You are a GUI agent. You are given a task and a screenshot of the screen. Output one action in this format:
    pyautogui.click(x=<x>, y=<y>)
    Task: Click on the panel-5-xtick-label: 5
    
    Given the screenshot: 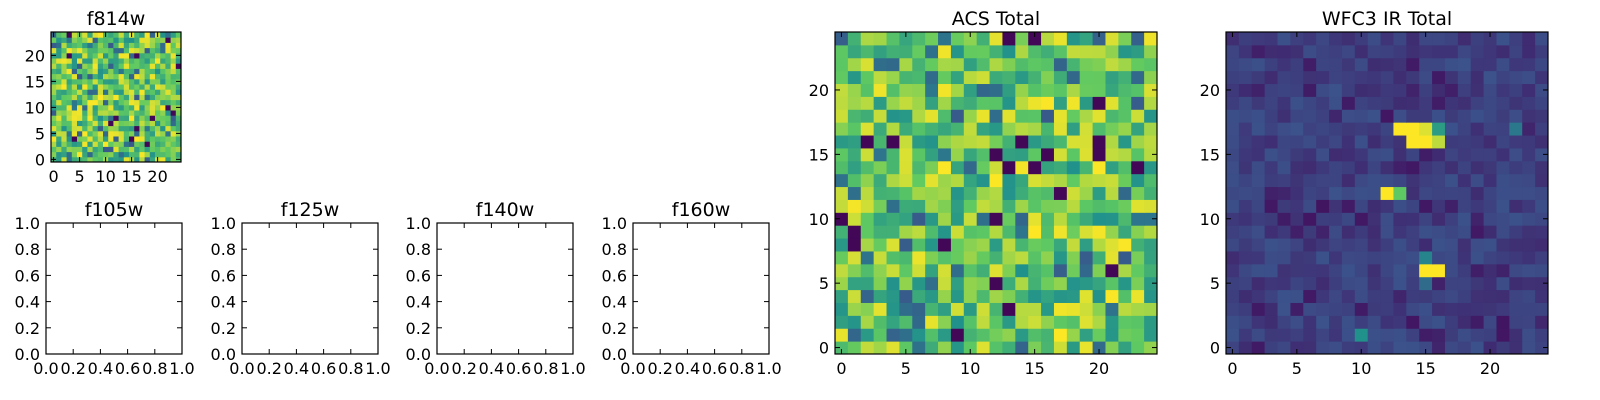 What is the action you would take?
    pyautogui.click(x=906, y=368)
    